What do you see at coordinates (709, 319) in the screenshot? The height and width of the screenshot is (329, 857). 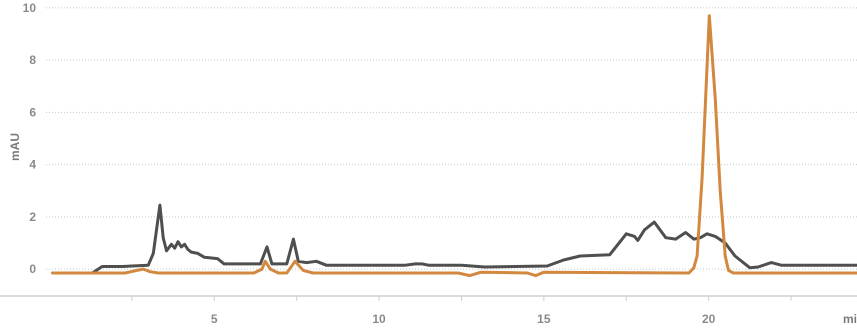 I see `x-tick-label: 20` at bounding box center [709, 319].